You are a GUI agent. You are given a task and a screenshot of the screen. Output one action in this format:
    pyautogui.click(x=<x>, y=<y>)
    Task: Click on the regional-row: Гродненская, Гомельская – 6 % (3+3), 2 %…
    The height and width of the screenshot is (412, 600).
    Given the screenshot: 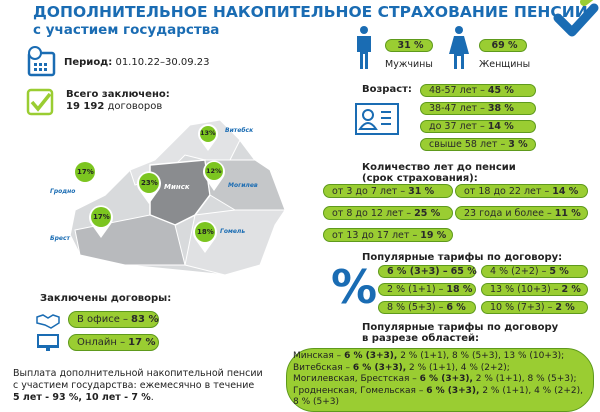 What is the action you would take?
    pyautogui.click(x=438, y=396)
    